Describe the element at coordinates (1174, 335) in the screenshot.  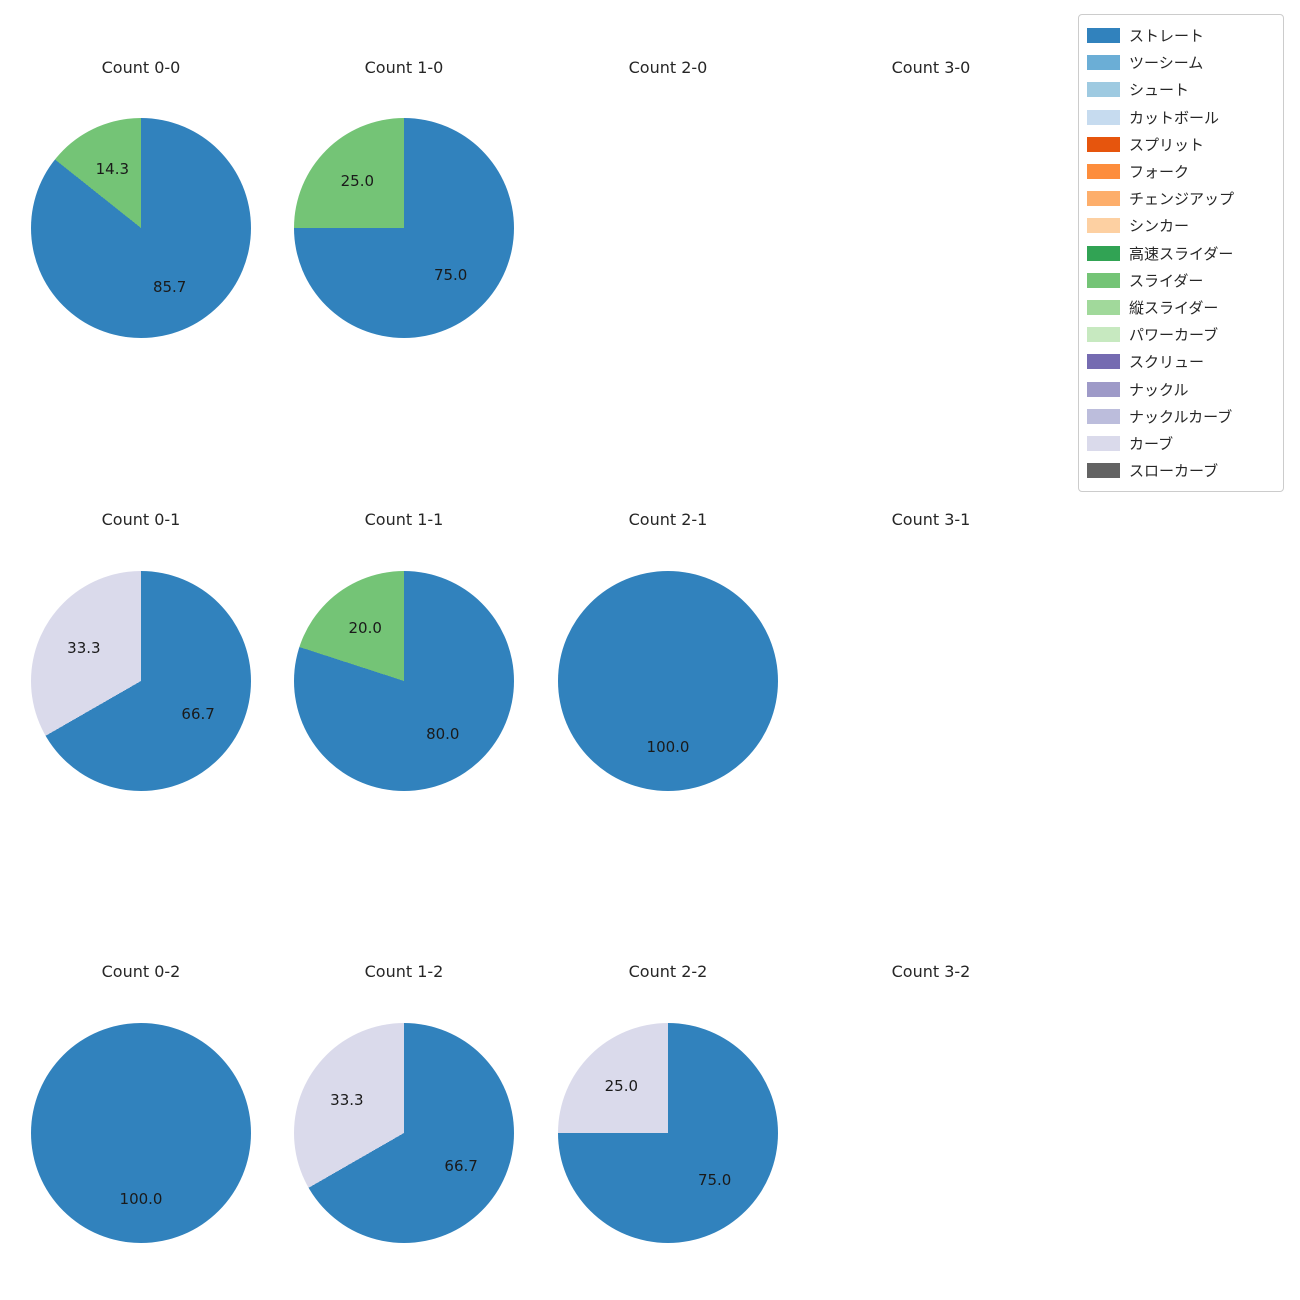
I see `legend-label: パワーカーブ` at that location.